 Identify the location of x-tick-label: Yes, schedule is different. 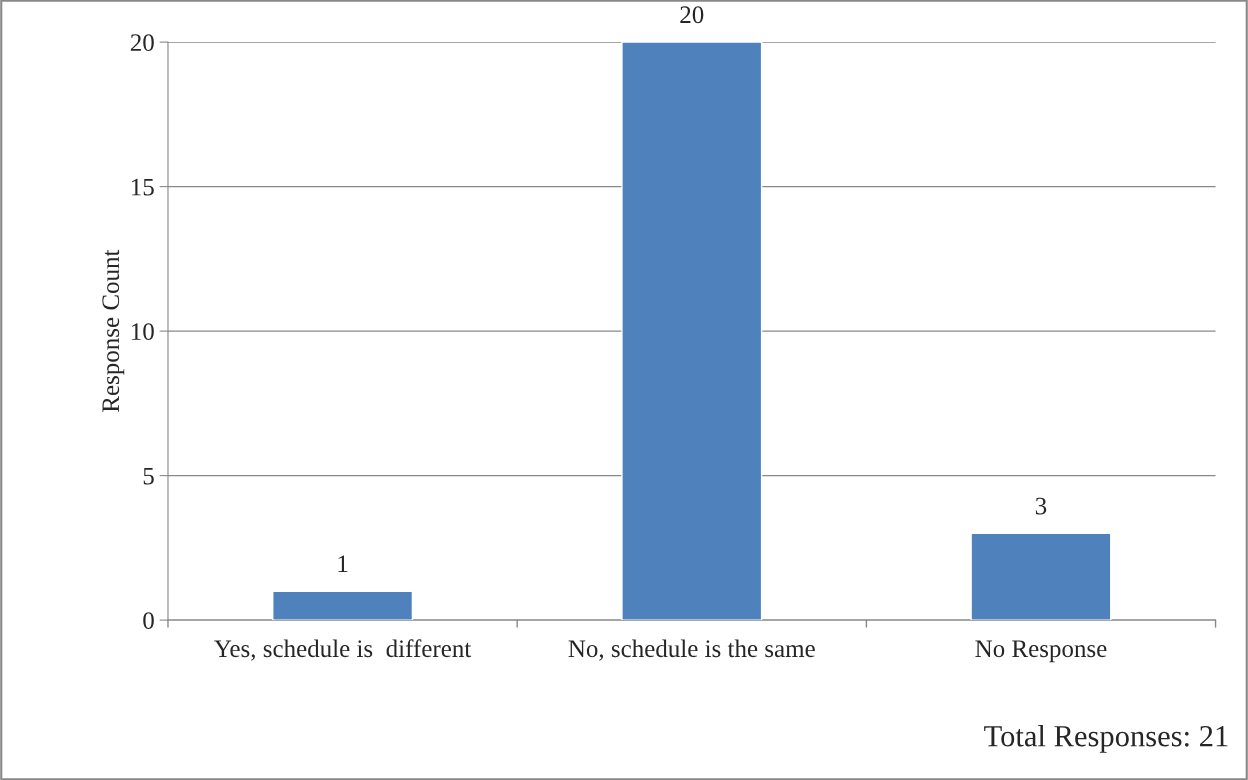
(343, 650).